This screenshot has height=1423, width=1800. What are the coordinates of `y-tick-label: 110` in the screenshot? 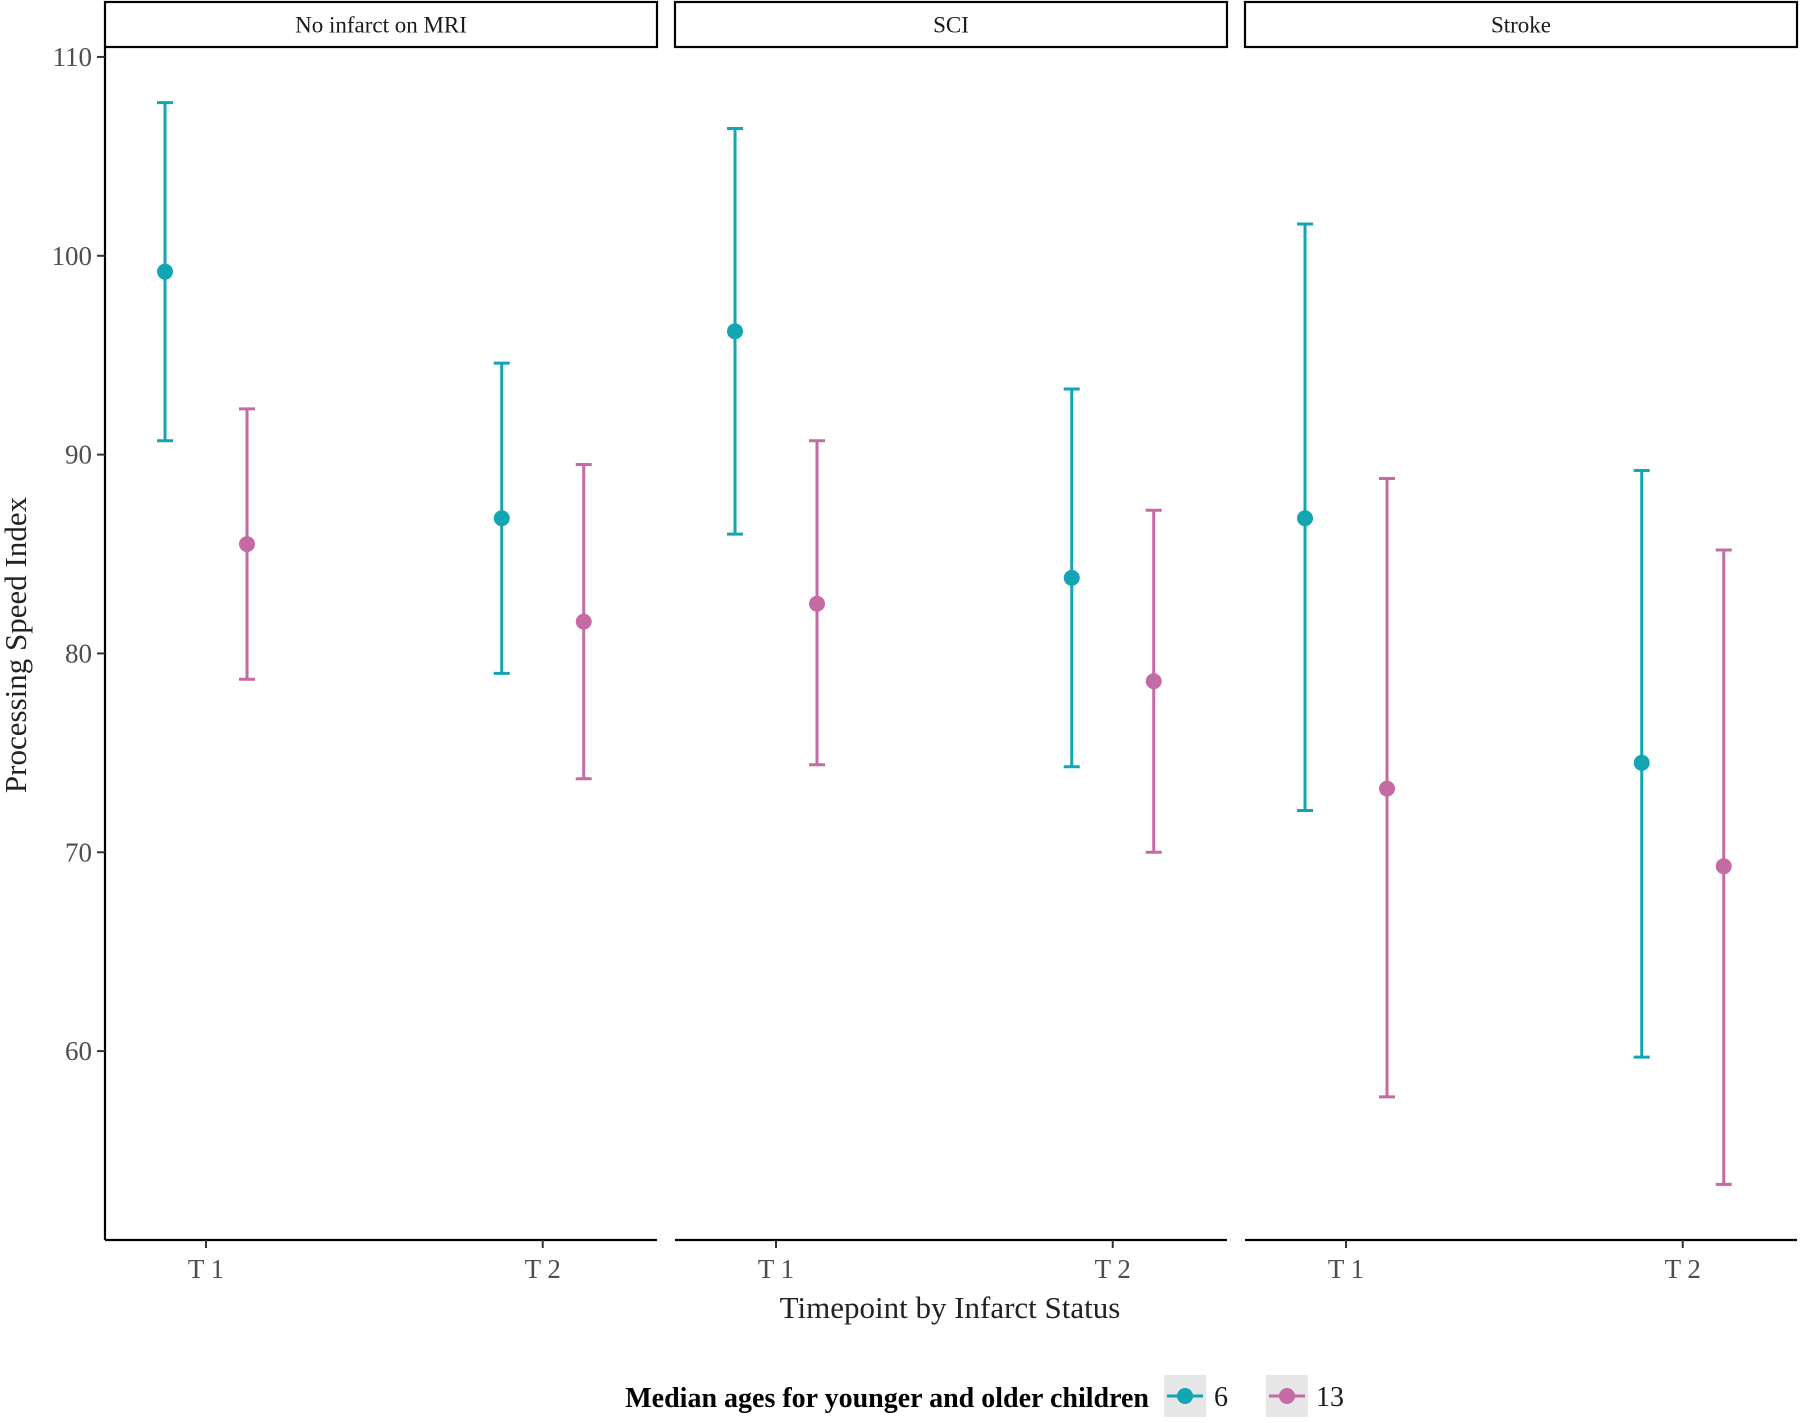 It's located at (73, 57).